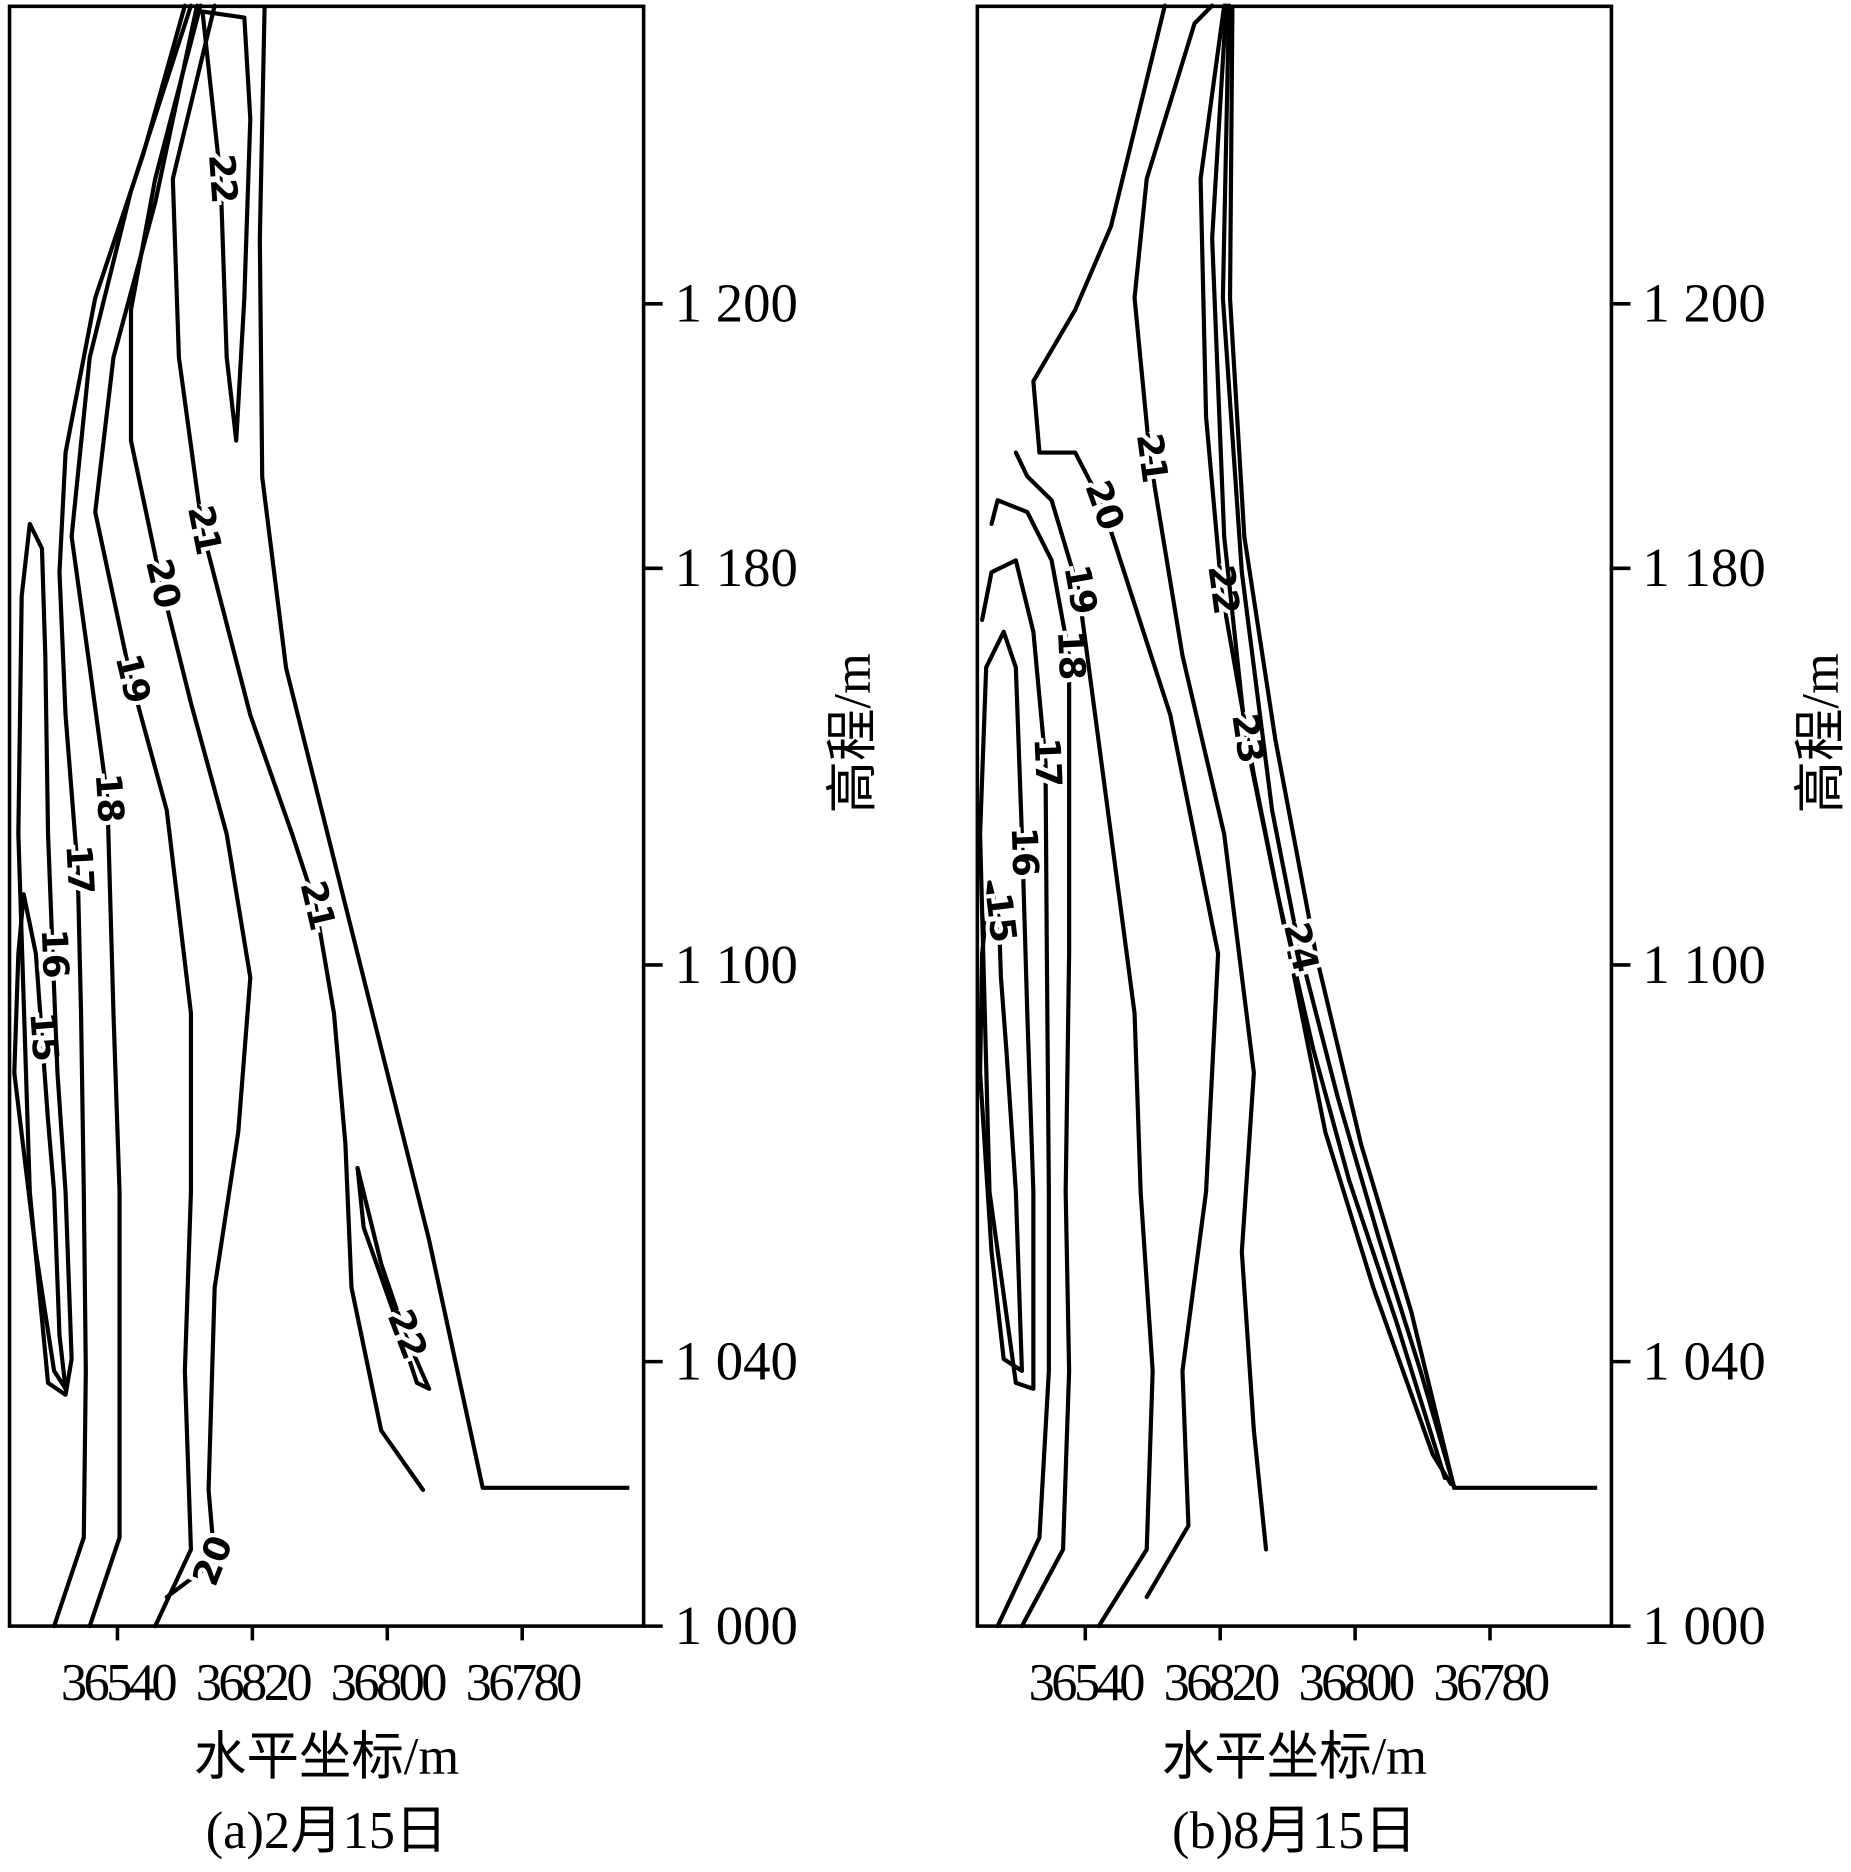  I want to click on contour-label: 18, so click(109, 798).